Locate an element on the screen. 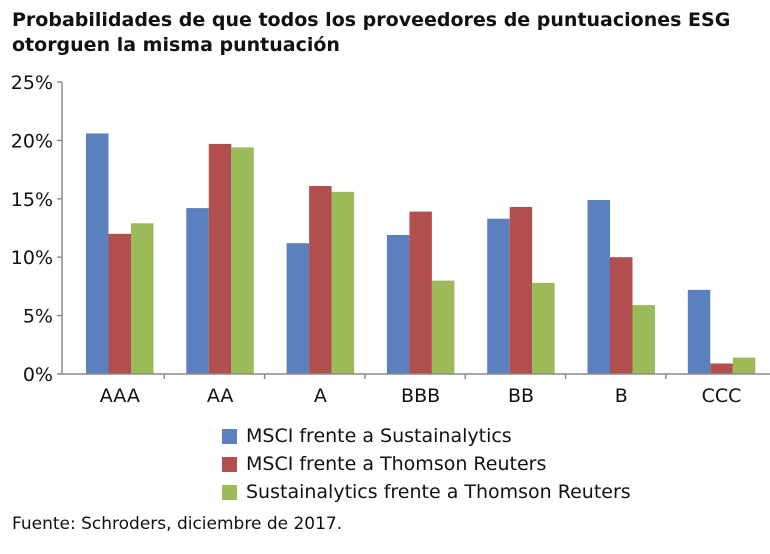 This screenshot has height=554, width=770. legend-item-msci-thomson-reuters: MSCI frente a Thomson Reuters is located at coordinates (426, 464).